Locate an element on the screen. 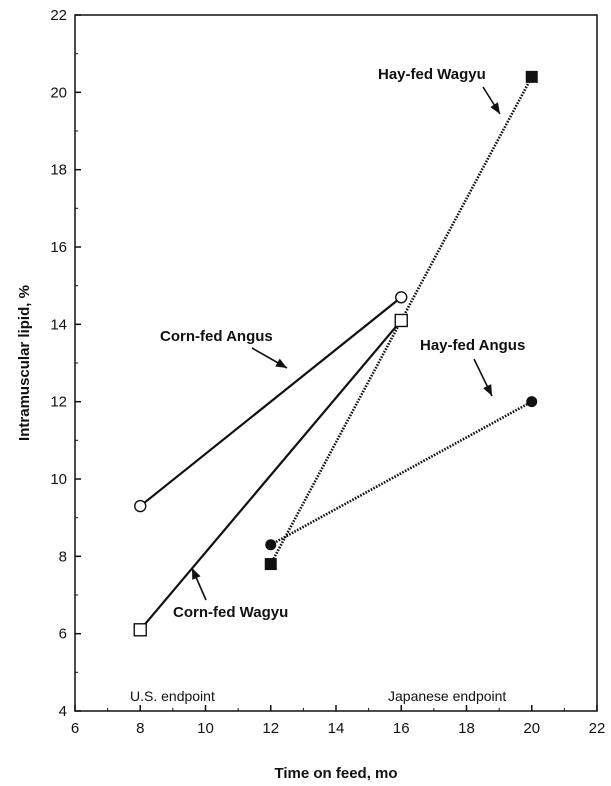 This screenshot has width=611, height=786. y-axis-title: Intramuscular lipid, % is located at coordinates (24, 363).